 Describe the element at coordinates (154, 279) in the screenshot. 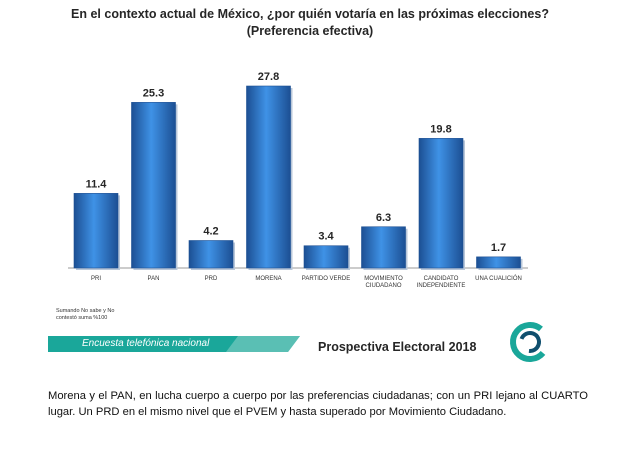

I see `category-label-pan: PAN` at that location.